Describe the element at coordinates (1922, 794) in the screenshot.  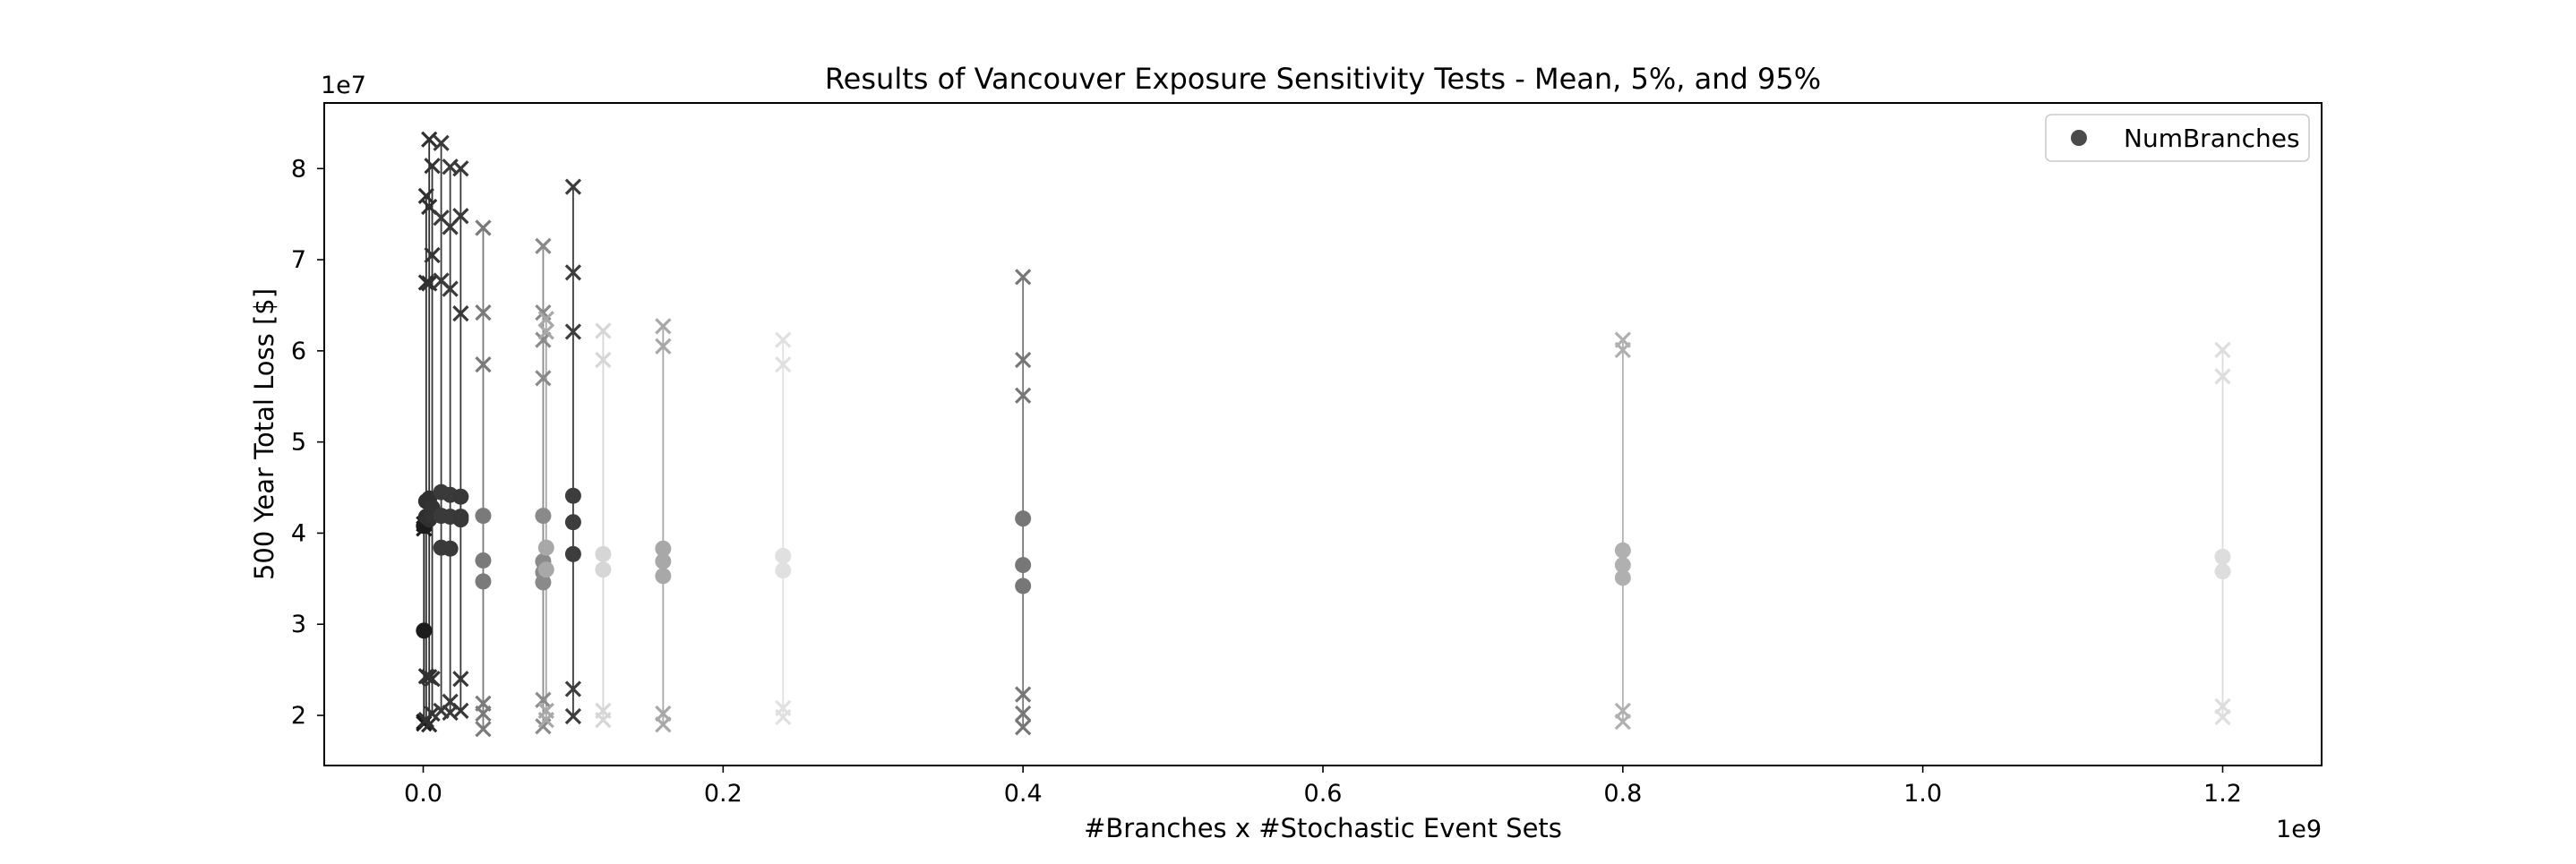
I see `x-tick-label: 1.0` at that location.